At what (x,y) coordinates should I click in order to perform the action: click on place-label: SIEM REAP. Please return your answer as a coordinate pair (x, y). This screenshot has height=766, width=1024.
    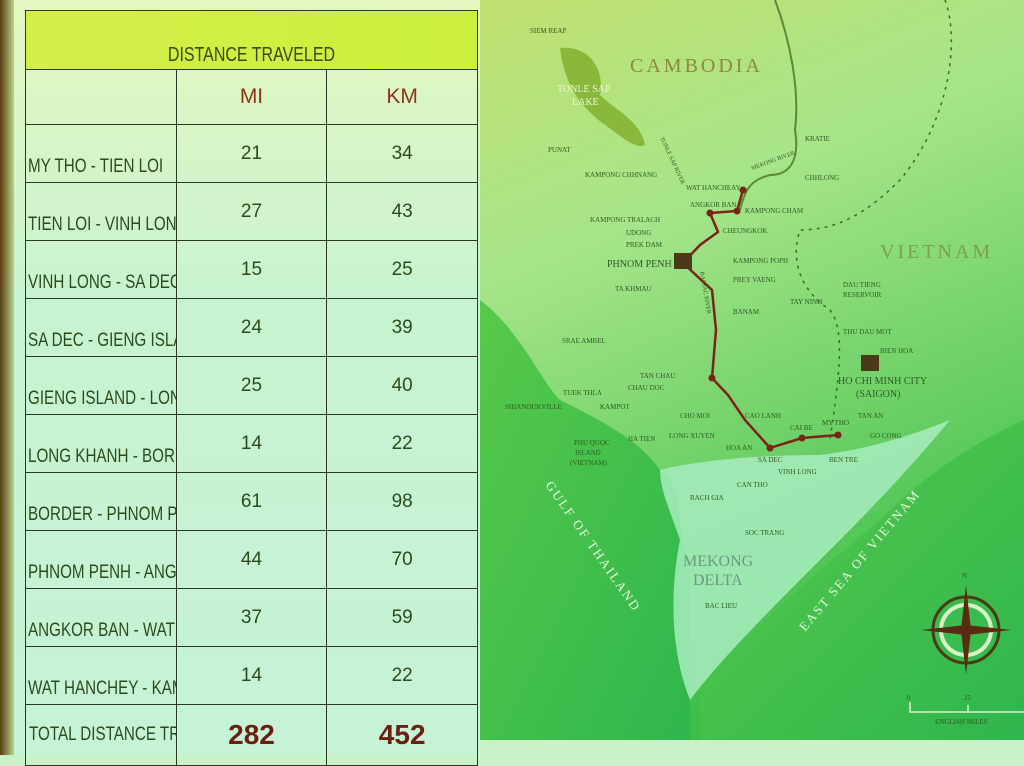
    Looking at the image, I should click on (548, 31).